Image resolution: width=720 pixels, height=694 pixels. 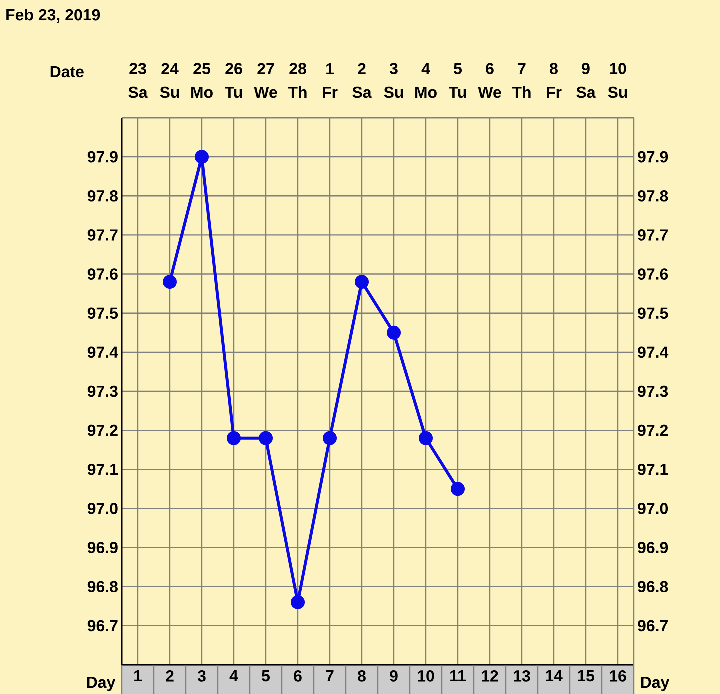 I want to click on y-tick-label: 96.8, so click(x=103, y=587).